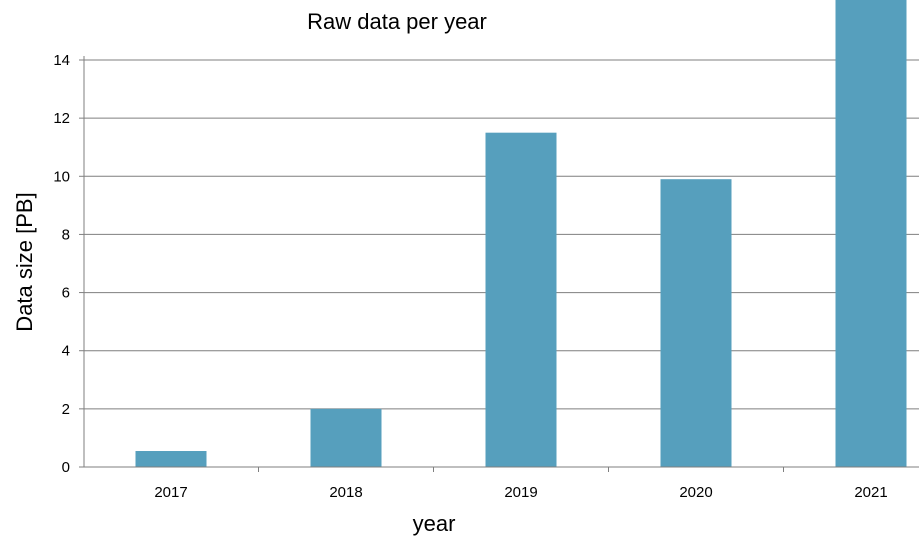  I want to click on y-tick-label: 8, so click(66, 234).